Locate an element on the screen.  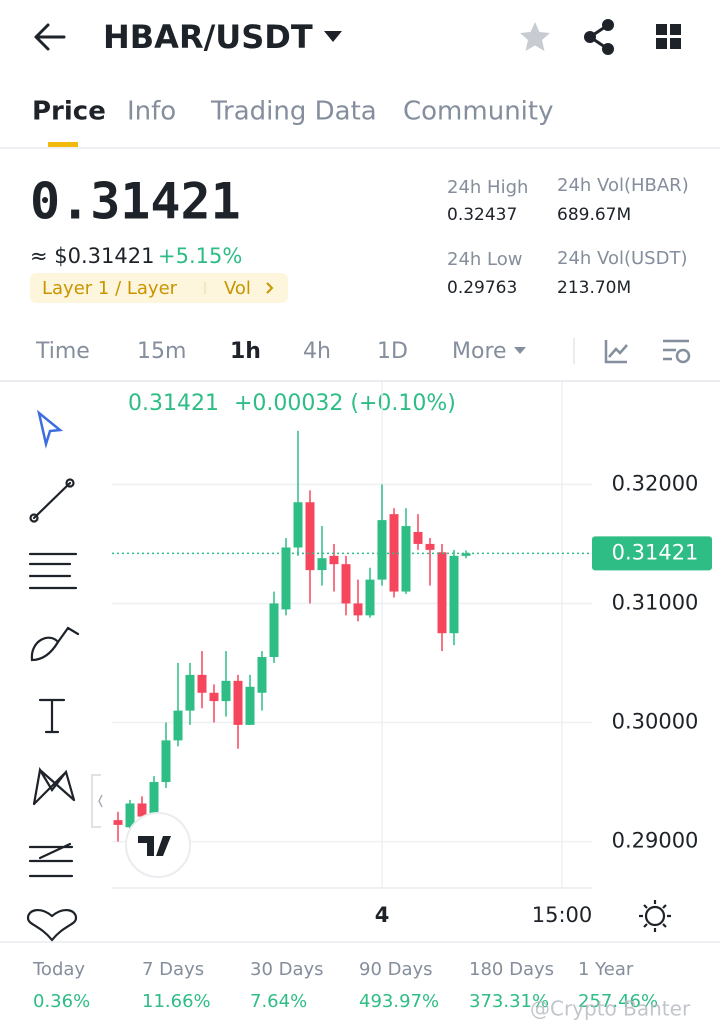
y-tick-label: 0.30000 is located at coordinates (655, 722).